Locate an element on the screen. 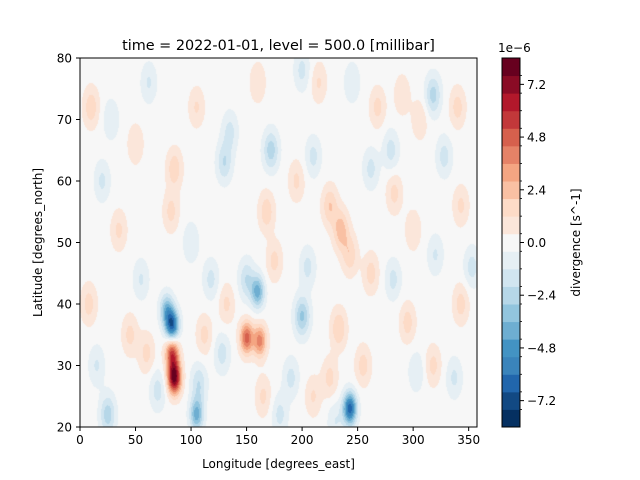  colorbar-tick-label: 4.8 is located at coordinates (536, 138).